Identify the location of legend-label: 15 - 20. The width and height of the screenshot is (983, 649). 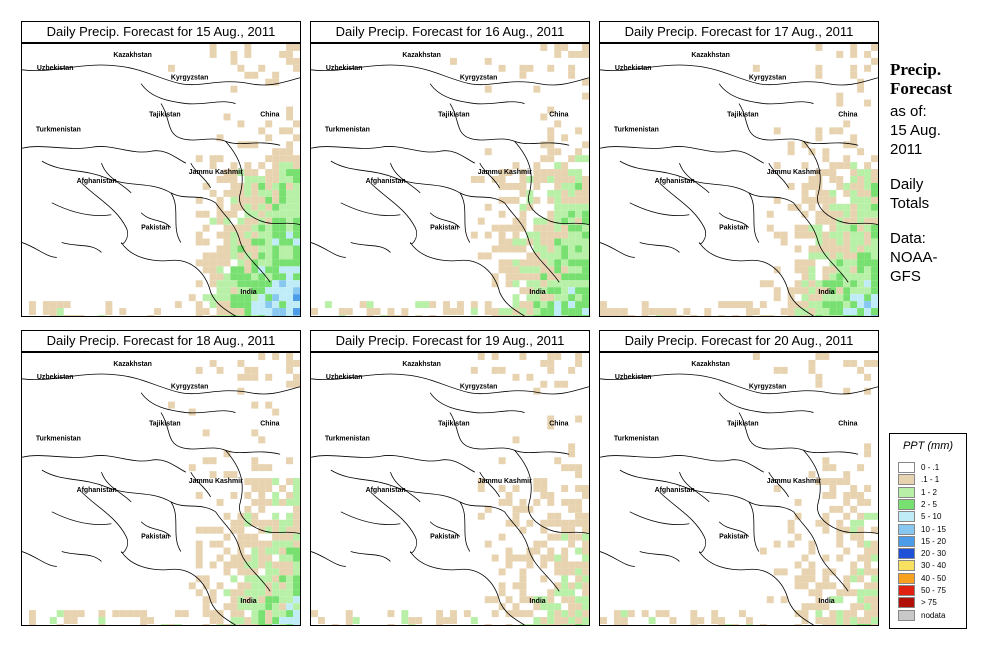
(933, 541).